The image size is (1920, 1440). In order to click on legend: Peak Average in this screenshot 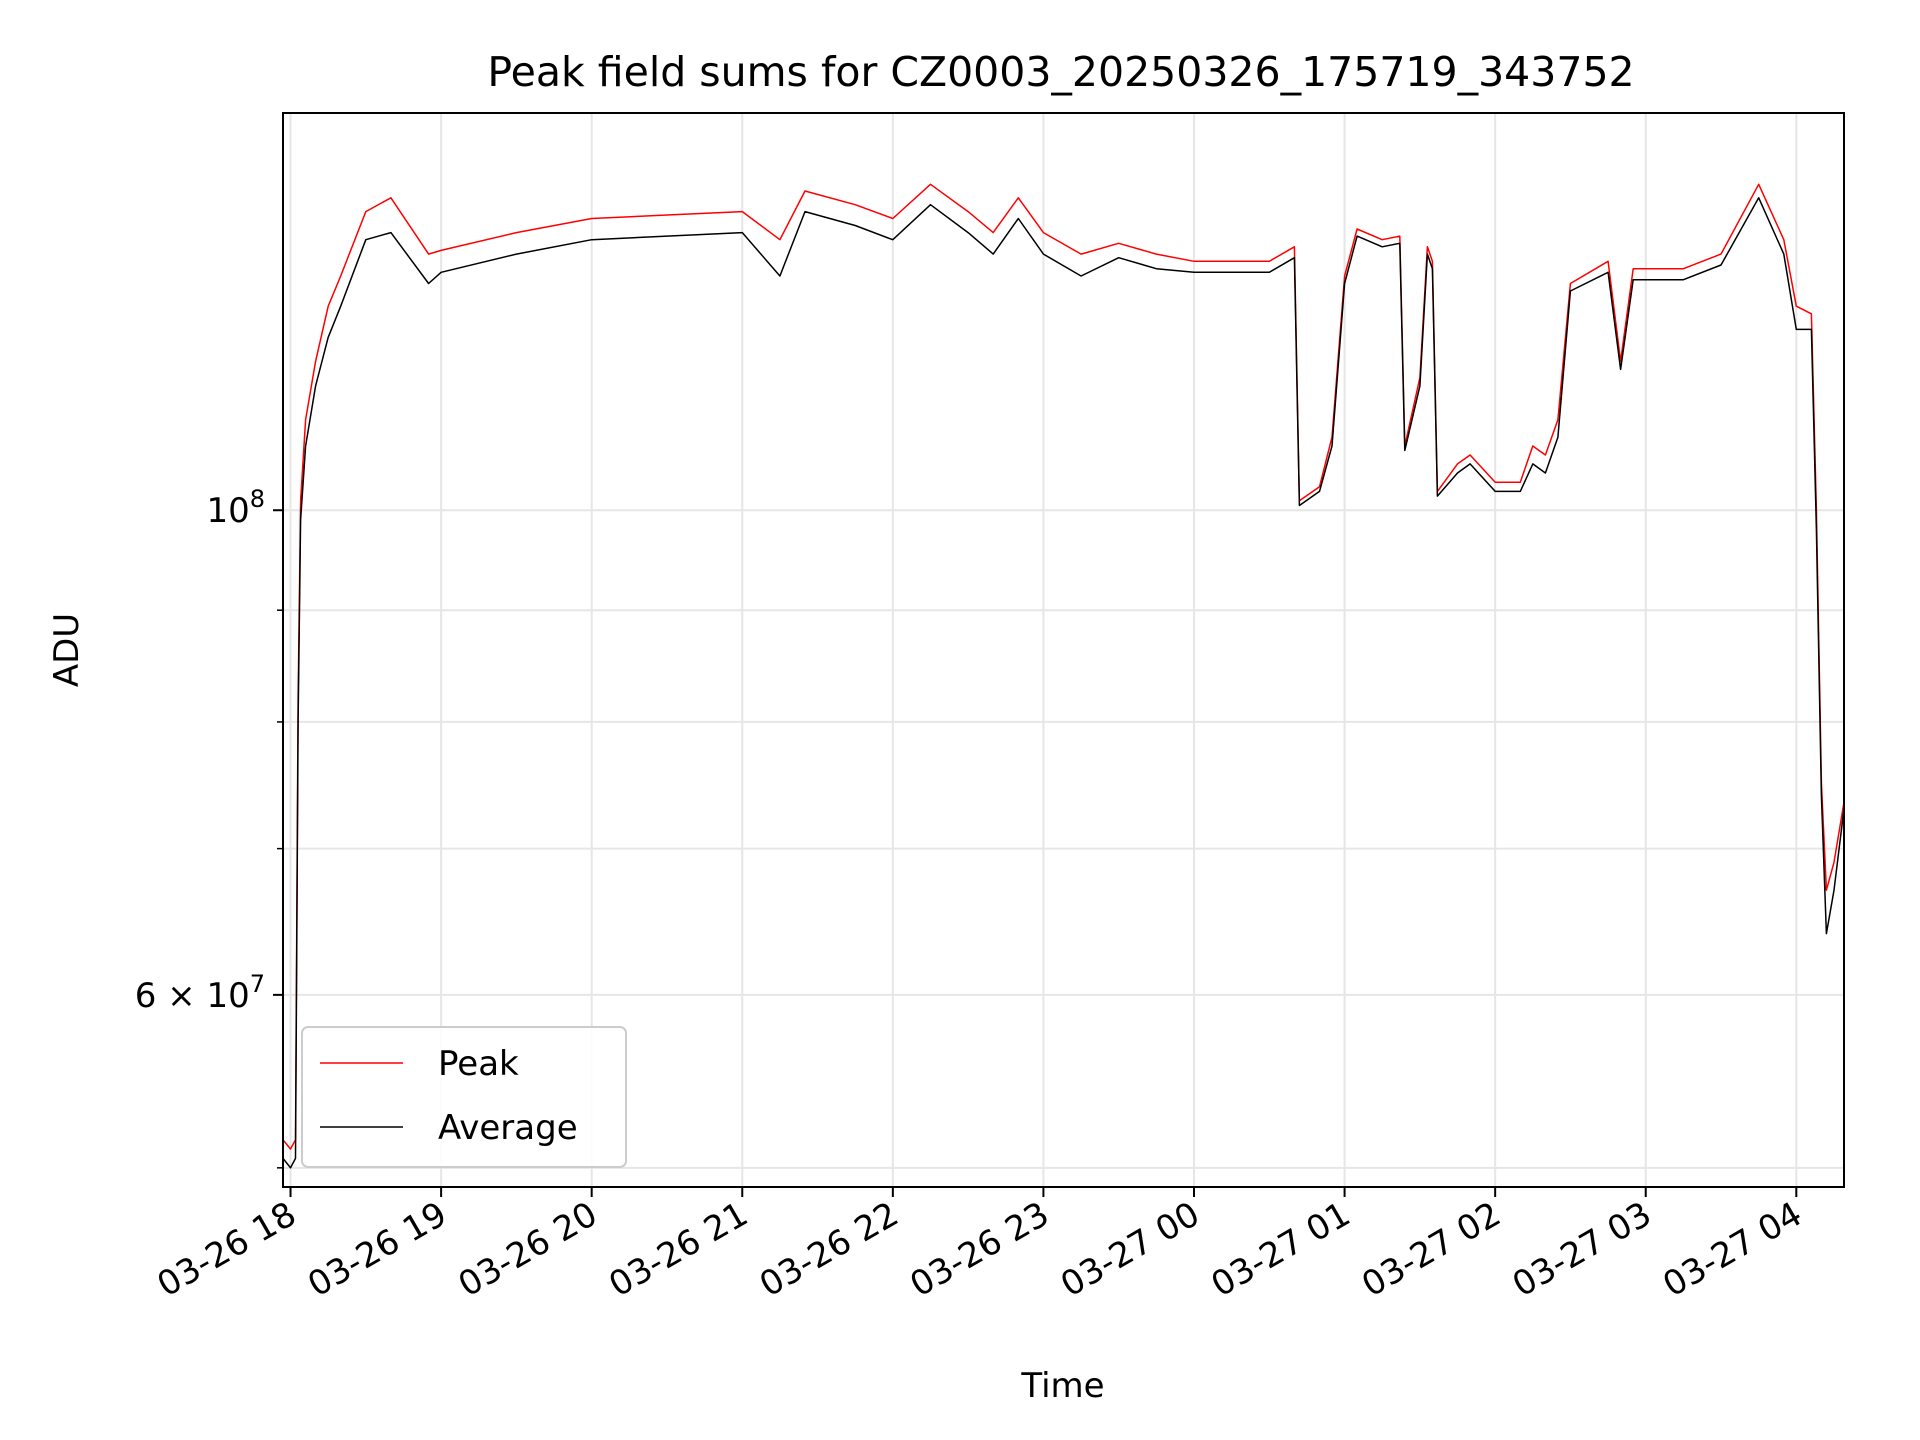, I will do `click(464, 1097)`.